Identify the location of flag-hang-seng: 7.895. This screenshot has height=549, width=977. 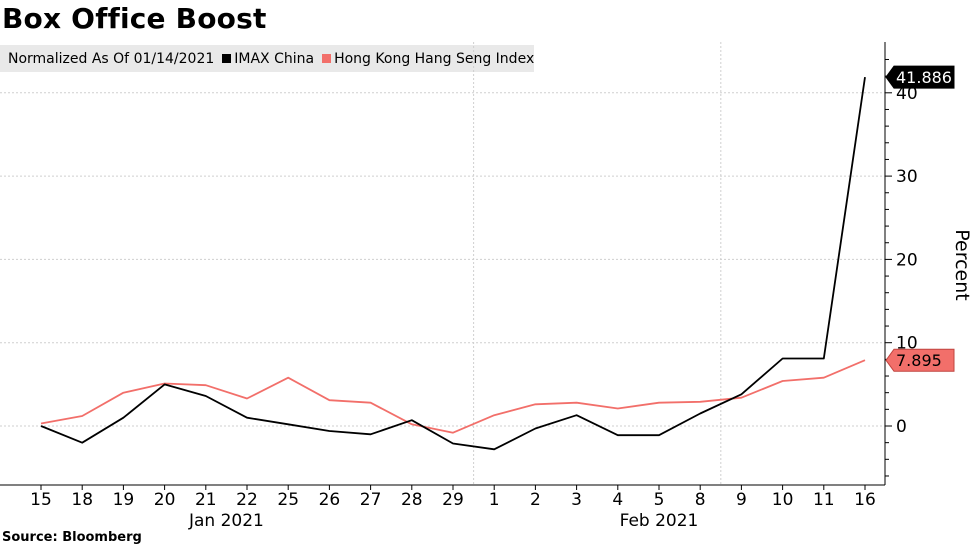
(920, 360).